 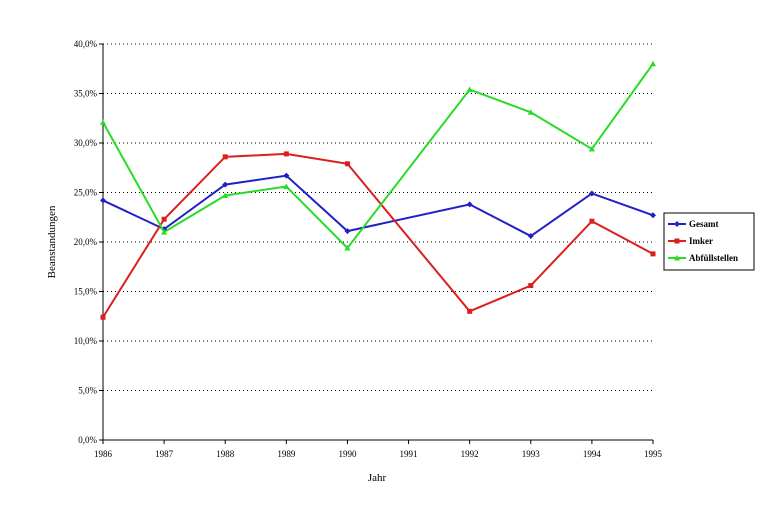 I want to click on y-axis-title: Beanstandungen, so click(x=52, y=241).